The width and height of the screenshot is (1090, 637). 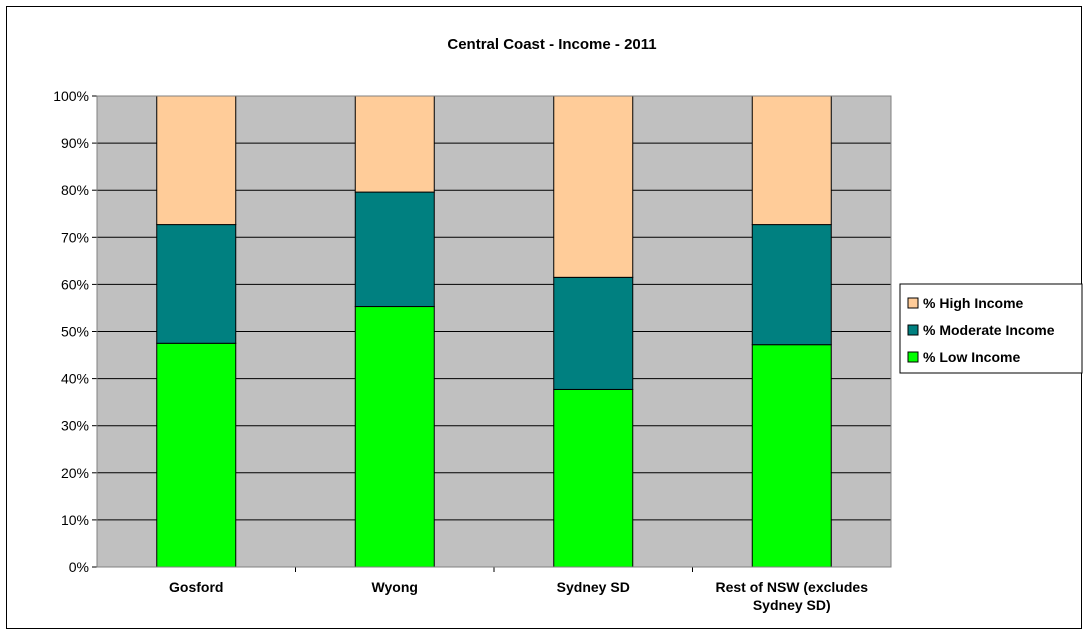 What do you see at coordinates (593, 587) in the screenshot?
I see `x-tick-label: Sydney SD` at bounding box center [593, 587].